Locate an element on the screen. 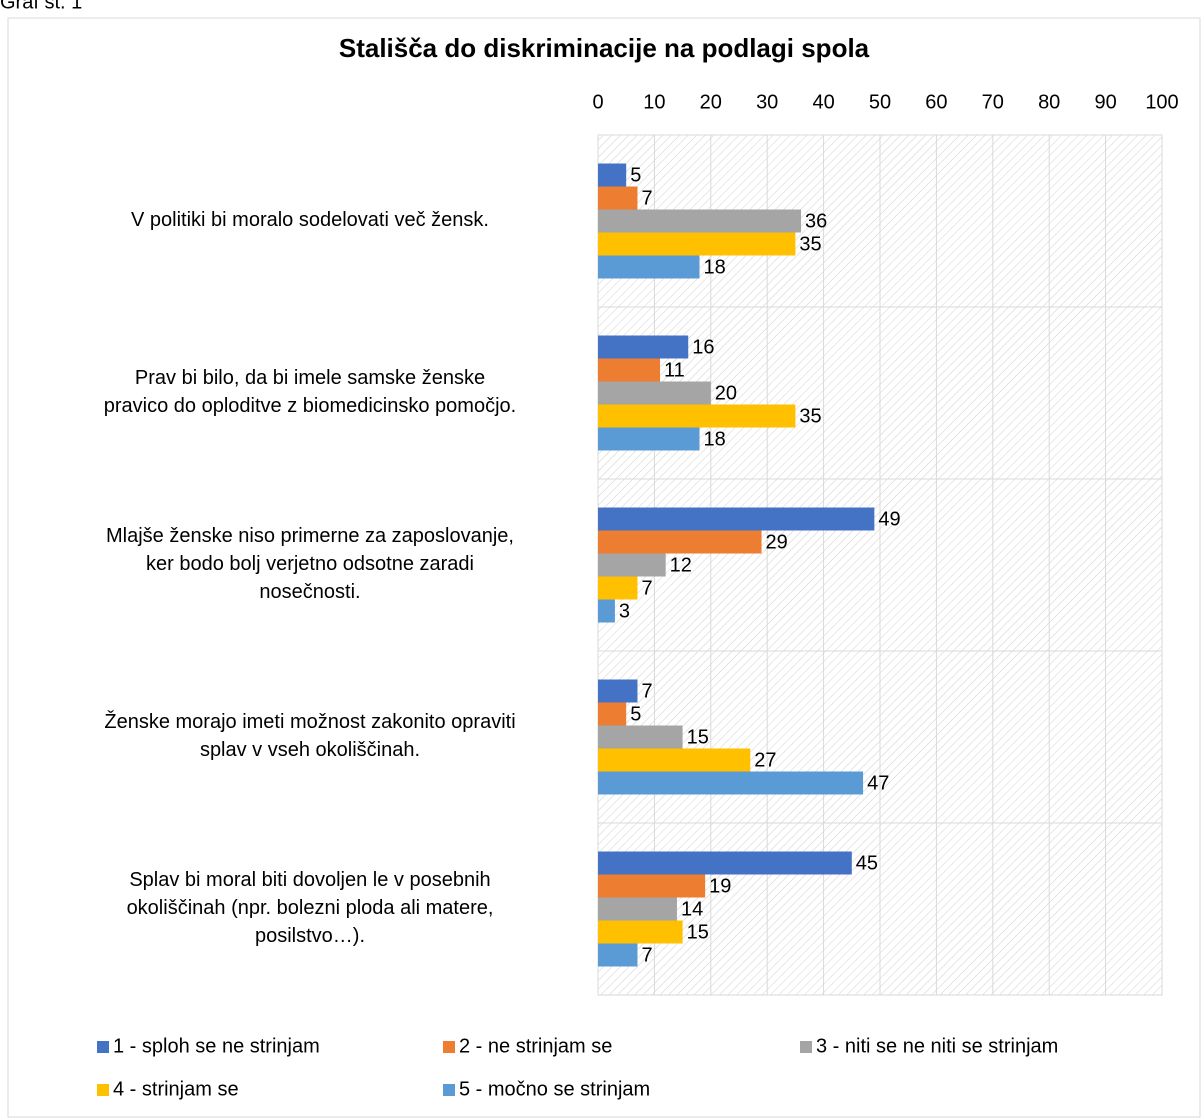 This screenshot has height=1118, width=1201. x-tick-label: 70 is located at coordinates (993, 102).